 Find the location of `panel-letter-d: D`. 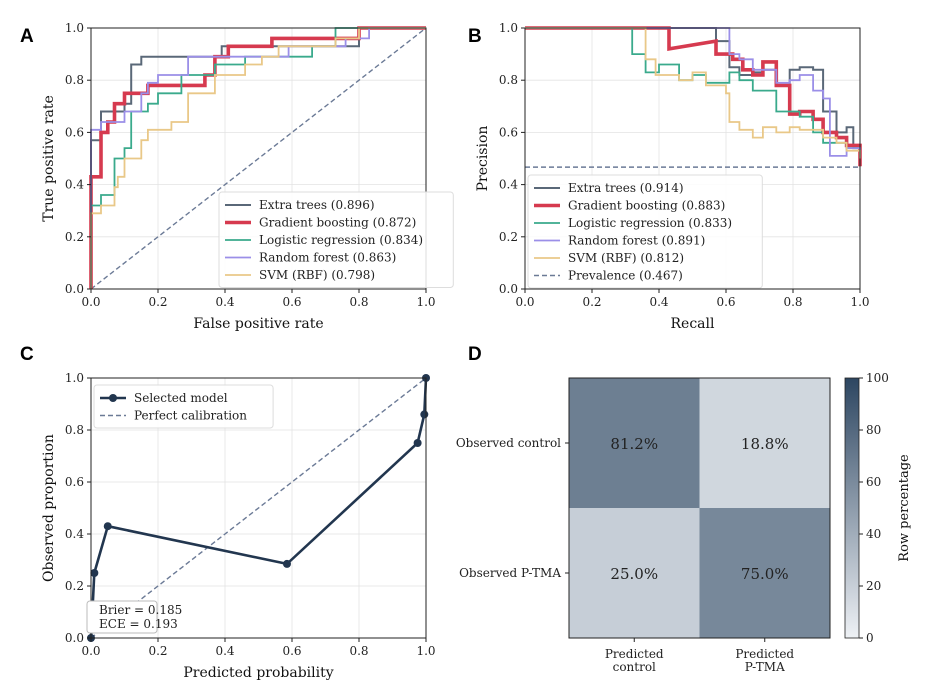

panel-letter-d: D is located at coordinates (475, 354).